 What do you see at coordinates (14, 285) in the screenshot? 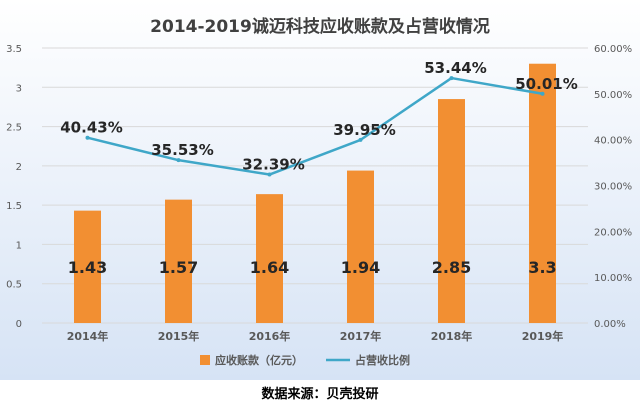
I see `y-left-tick-label: 0.5` at bounding box center [14, 285].